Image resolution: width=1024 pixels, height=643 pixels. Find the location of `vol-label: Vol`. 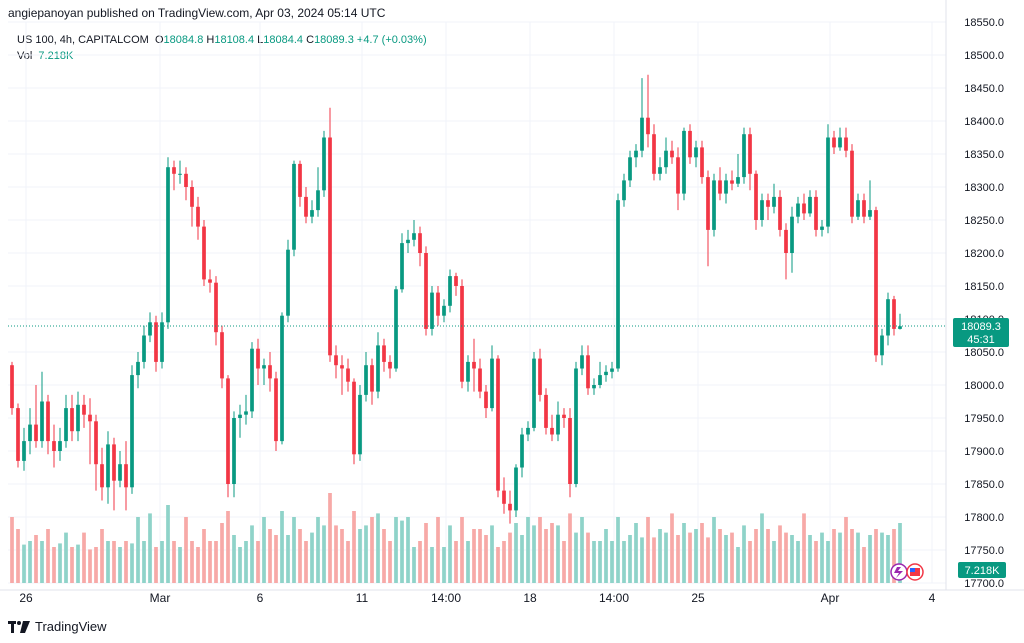

vol-label: Vol is located at coordinates (25, 56).